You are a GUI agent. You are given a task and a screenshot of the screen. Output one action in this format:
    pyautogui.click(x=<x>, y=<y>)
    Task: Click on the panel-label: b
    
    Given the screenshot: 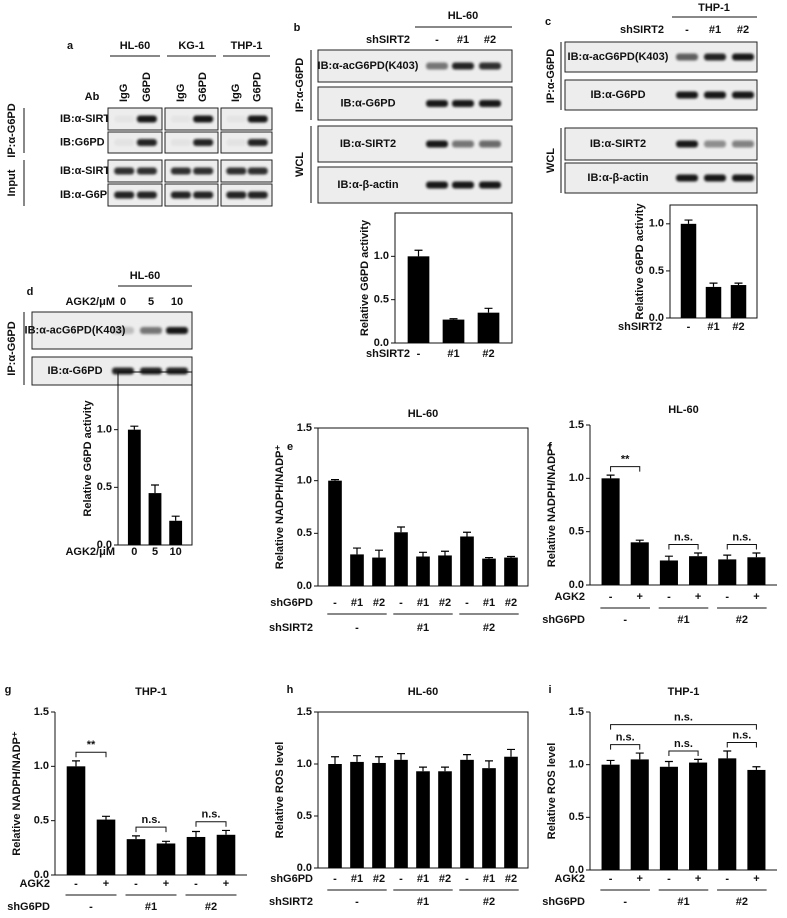 What is the action you would take?
    pyautogui.click(x=297, y=28)
    